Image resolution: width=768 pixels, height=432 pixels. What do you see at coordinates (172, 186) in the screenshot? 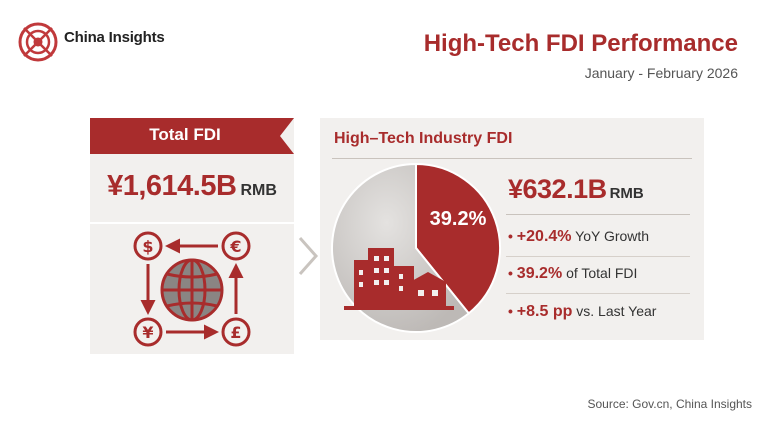
I see `total-fdi-amount: ¥1,614.5B` at bounding box center [172, 186].